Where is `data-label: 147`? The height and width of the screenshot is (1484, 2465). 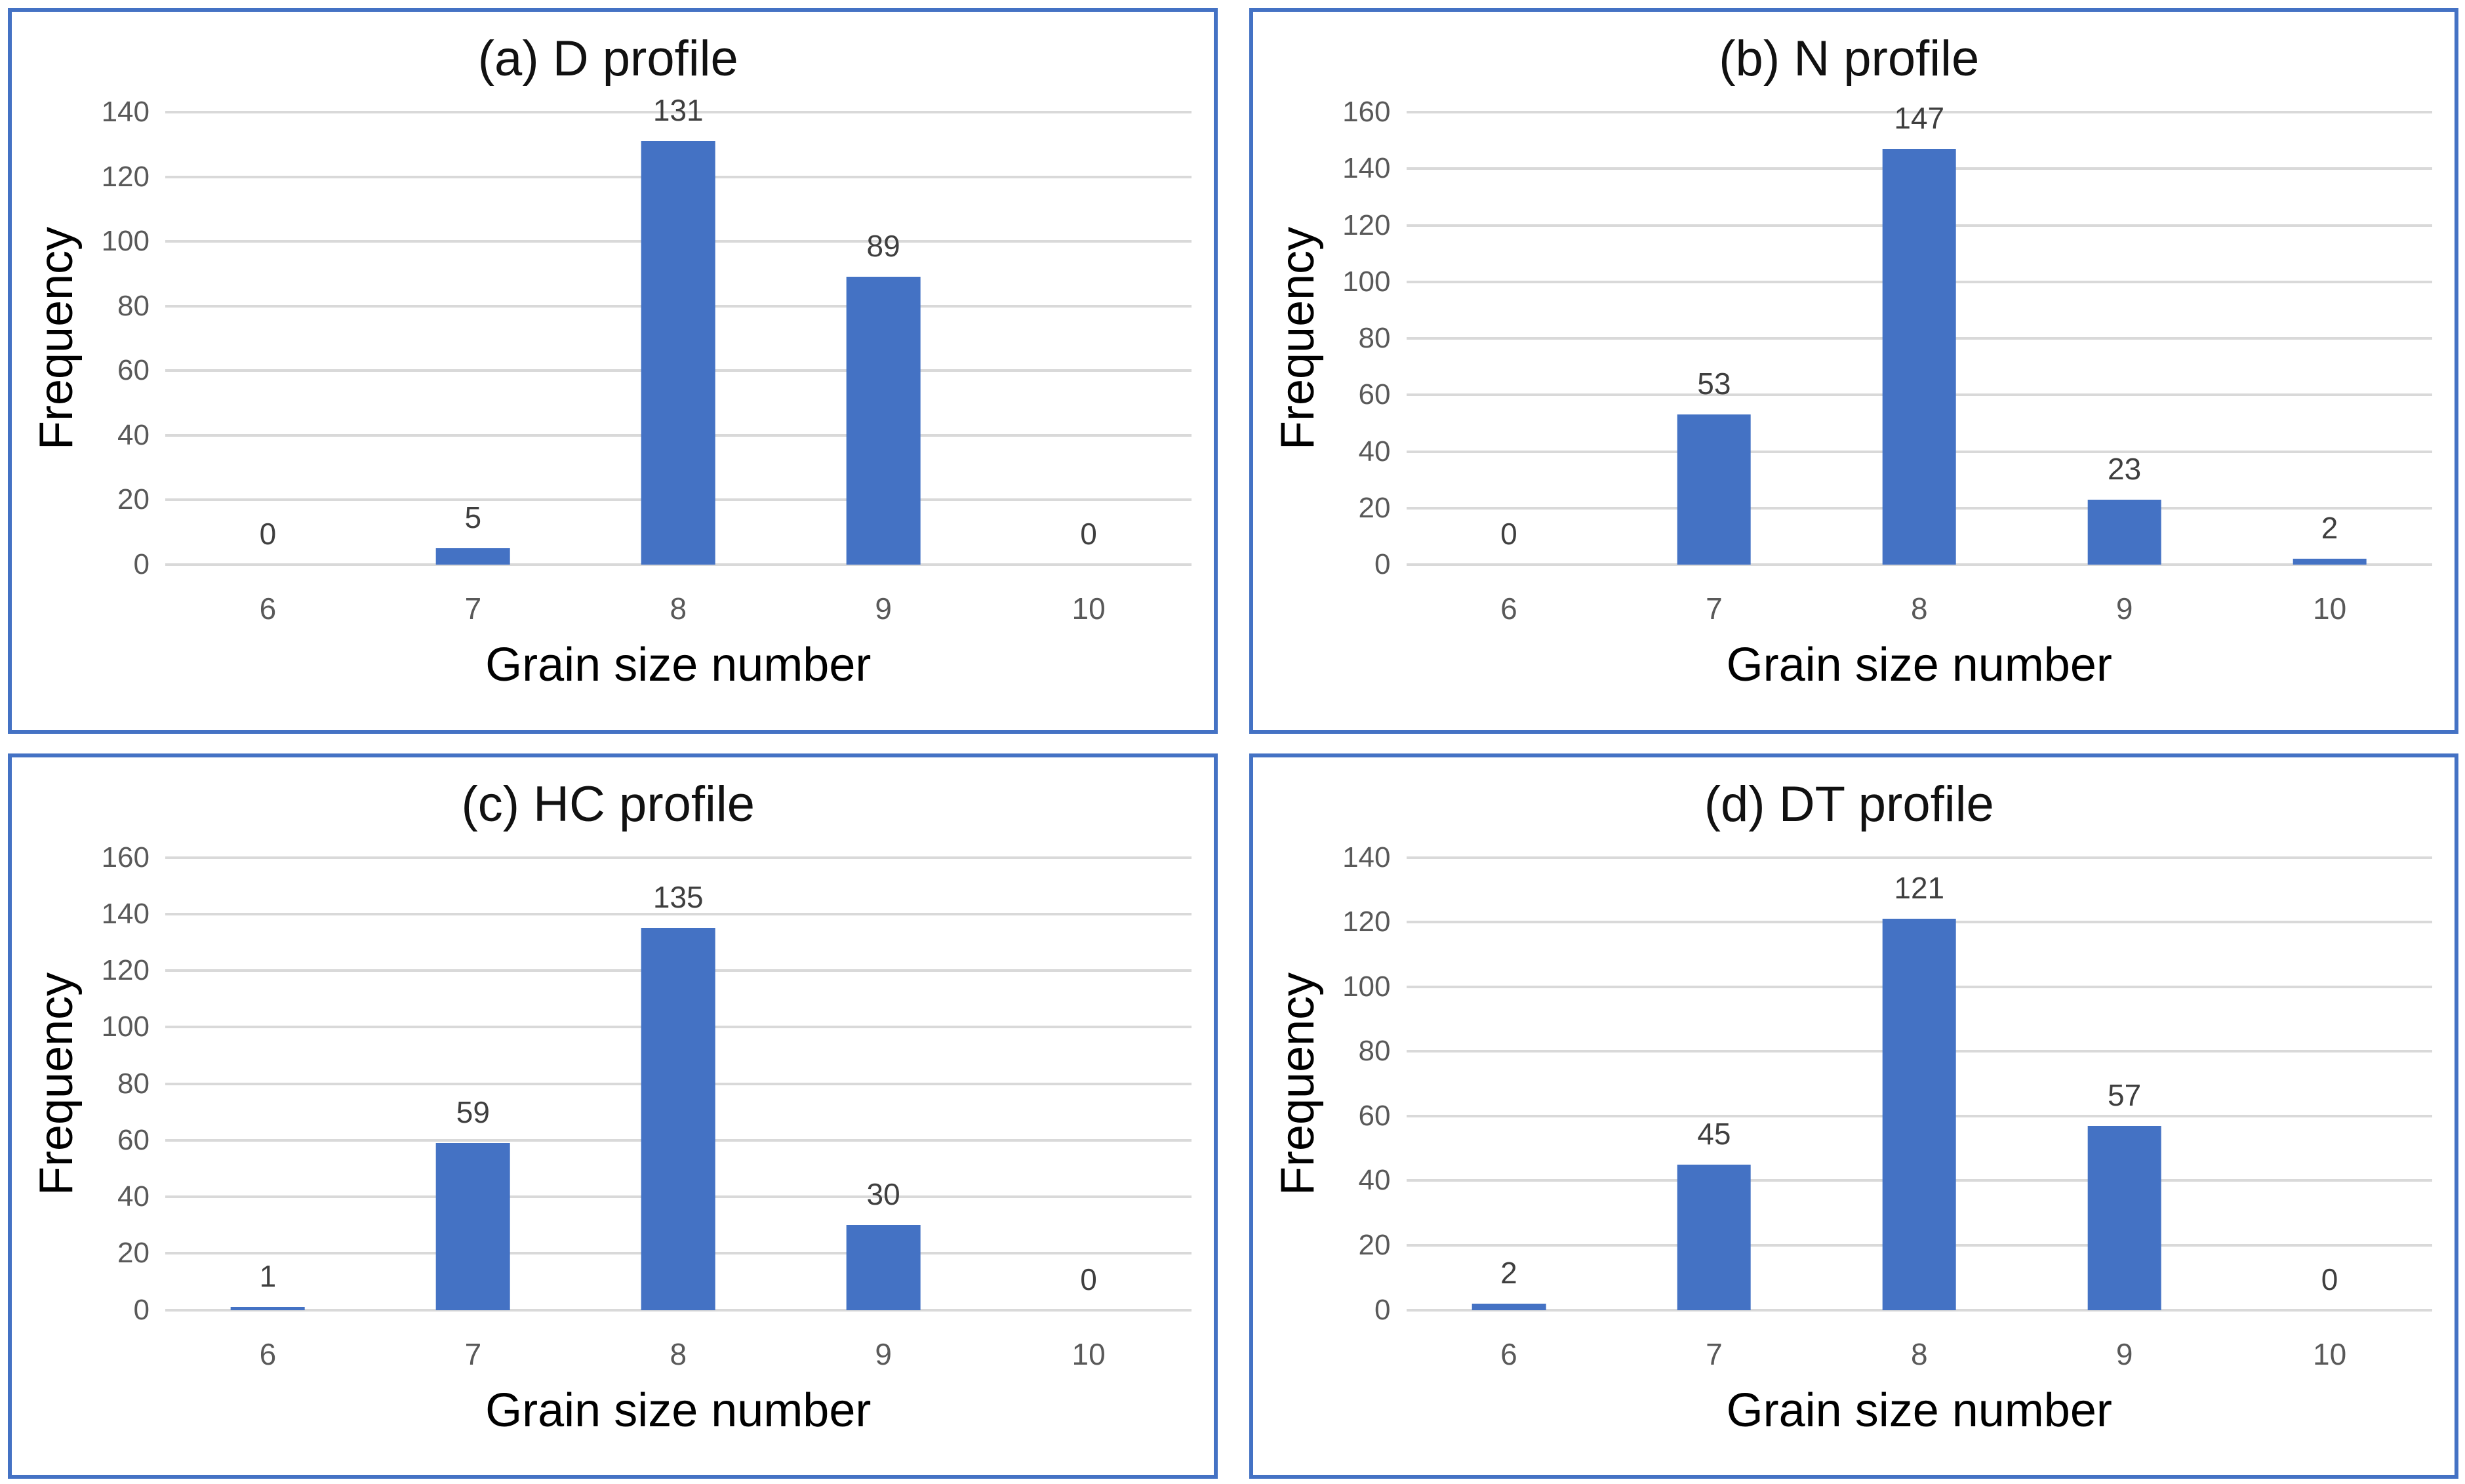 data-label: 147 is located at coordinates (1919, 118).